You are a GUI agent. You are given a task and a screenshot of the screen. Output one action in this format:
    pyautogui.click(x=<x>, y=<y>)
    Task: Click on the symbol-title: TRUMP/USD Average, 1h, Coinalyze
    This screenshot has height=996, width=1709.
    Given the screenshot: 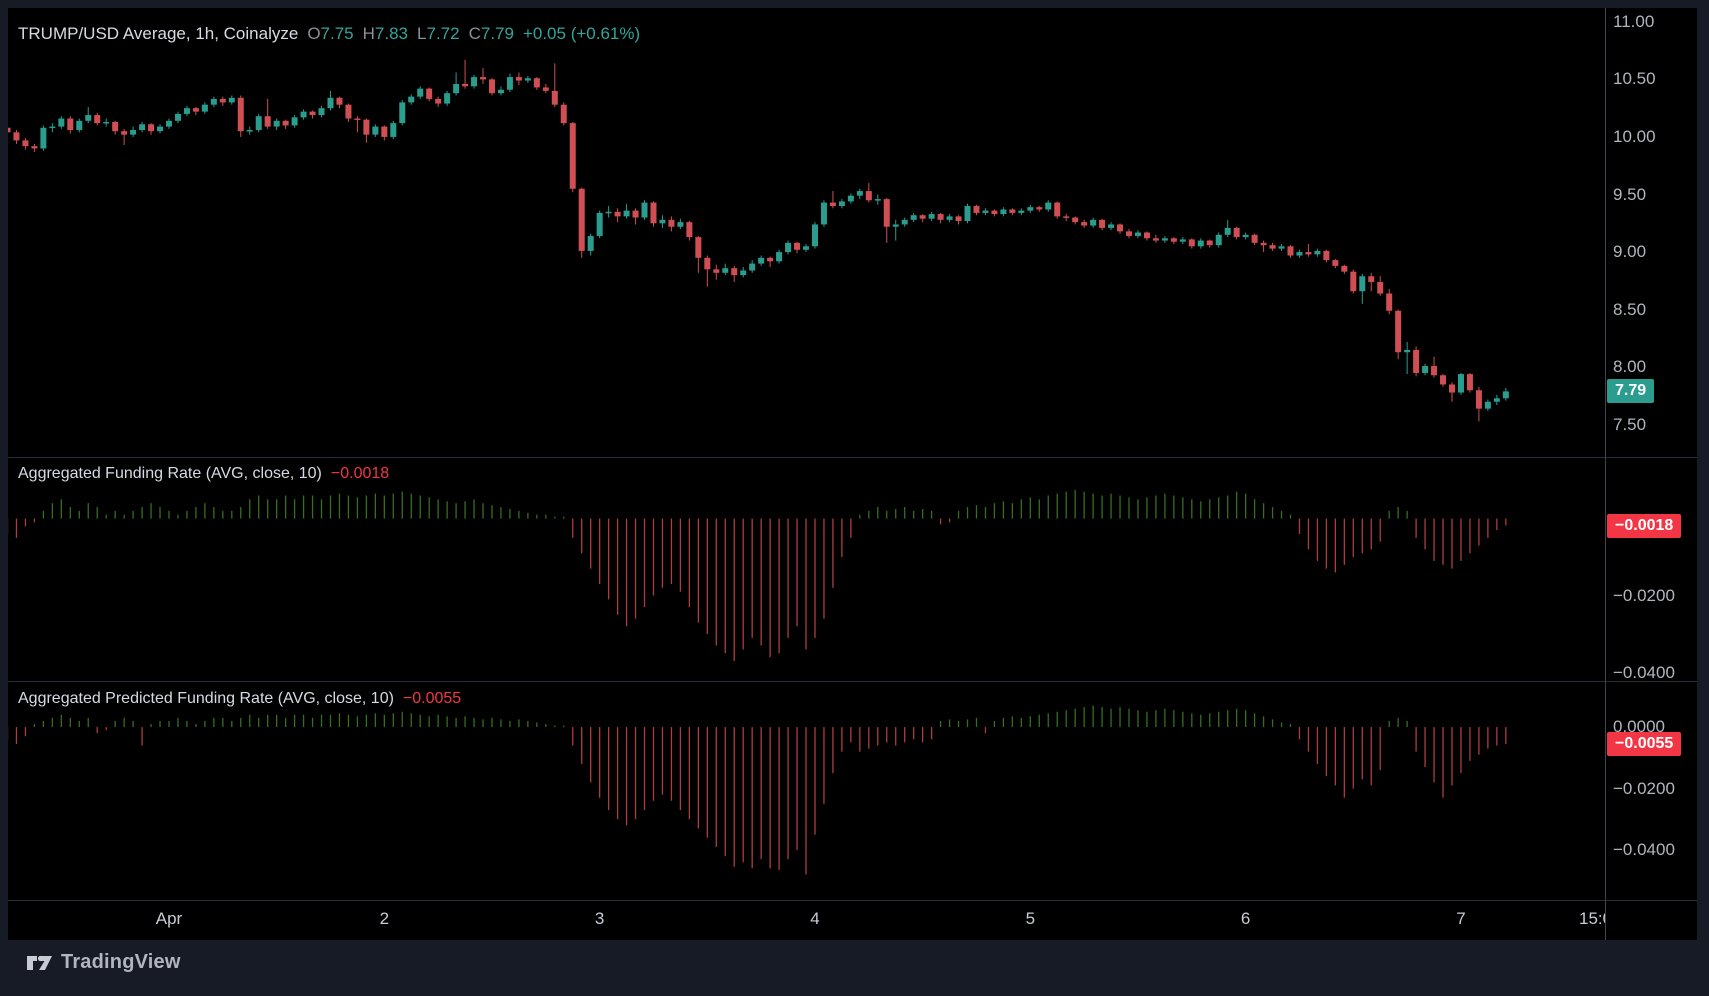 What is the action you would take?
    pyautogui.click(x=158, y=33)
    